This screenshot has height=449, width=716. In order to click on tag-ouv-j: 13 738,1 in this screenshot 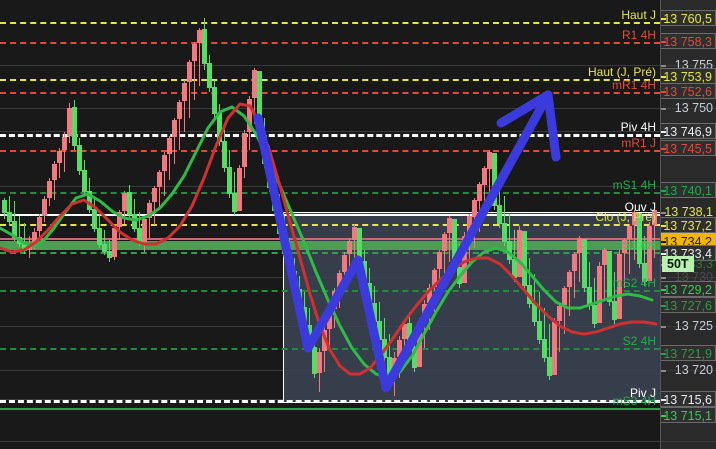, I will do `click(688, 212)`.